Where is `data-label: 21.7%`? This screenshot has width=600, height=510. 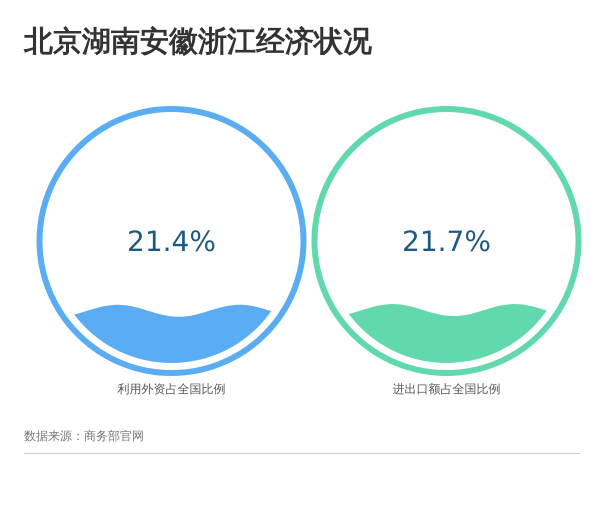
data-label: 21.7% is located at coordinates (446, 241).